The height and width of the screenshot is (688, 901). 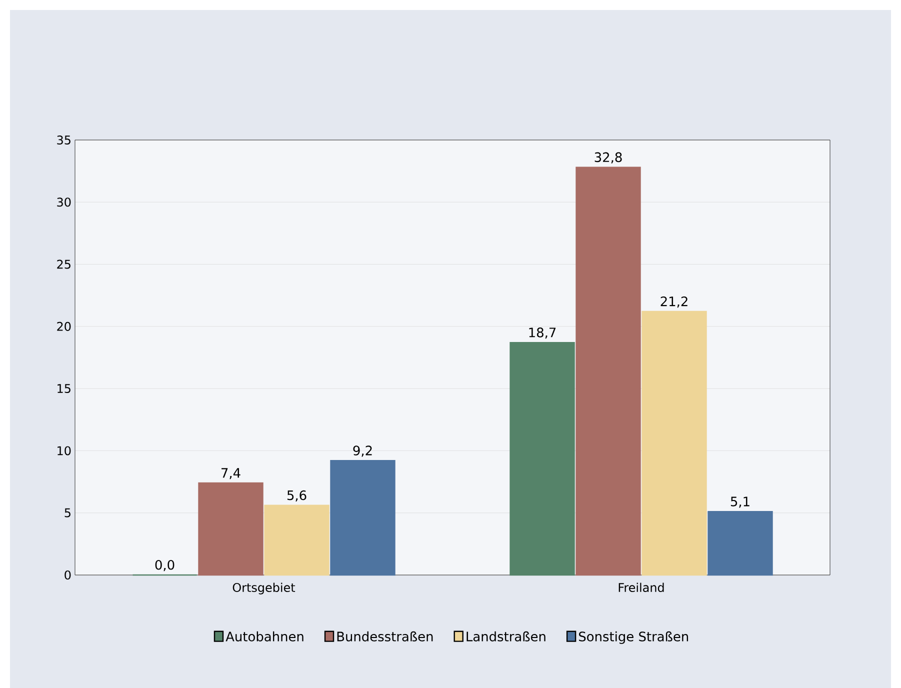 What do you see at coordinates (63, 140) in the screenshot?
I see `y-tick-label: 35` at bounding box center [63, 140].